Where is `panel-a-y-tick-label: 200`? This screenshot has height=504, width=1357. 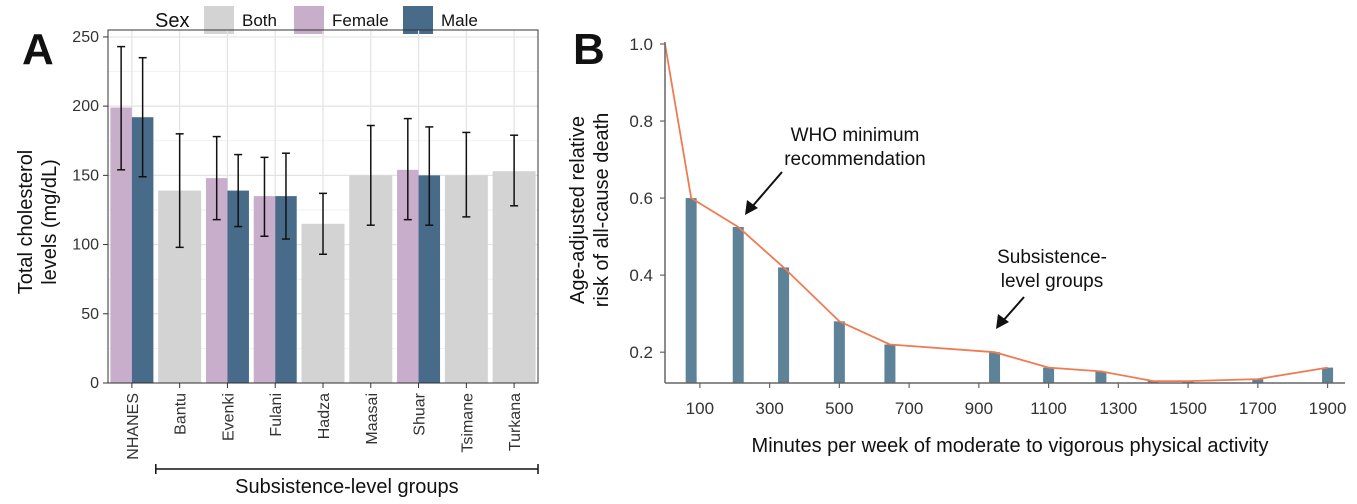 panel-a-y-tick-label: 200 is located at coordinates (85, 106).